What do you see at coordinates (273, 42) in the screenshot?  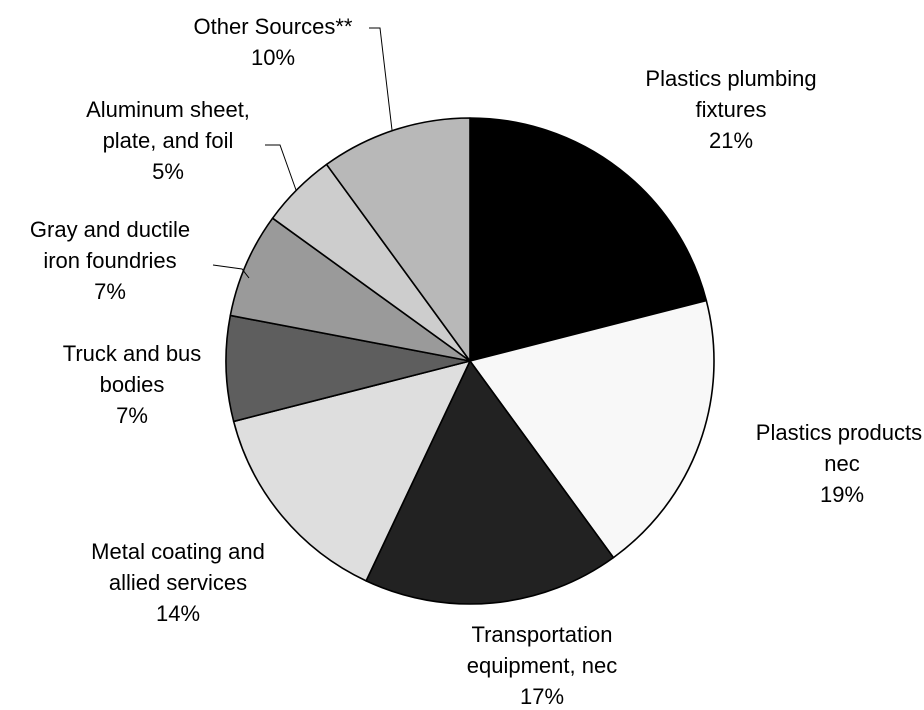 I see `slice-label-other-sources: Other Sources** 10%` at bounding box center [273, 42].